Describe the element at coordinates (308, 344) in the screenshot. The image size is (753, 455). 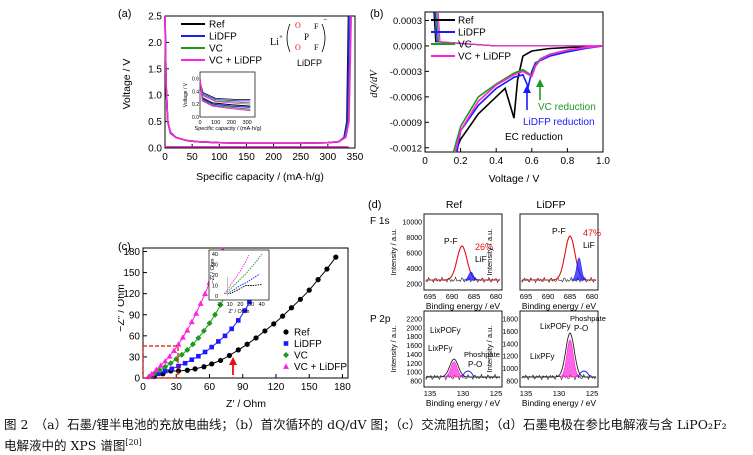
I see `c-legend-label: LiDFP` at that location.